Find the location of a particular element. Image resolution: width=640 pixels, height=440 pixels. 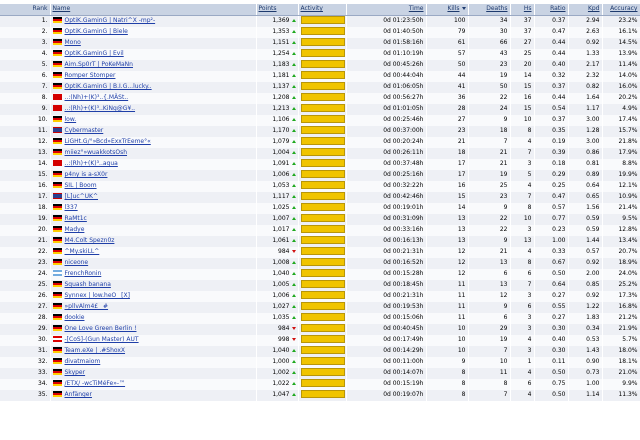

player-name-link: low. is located at coordinates (70, 120).